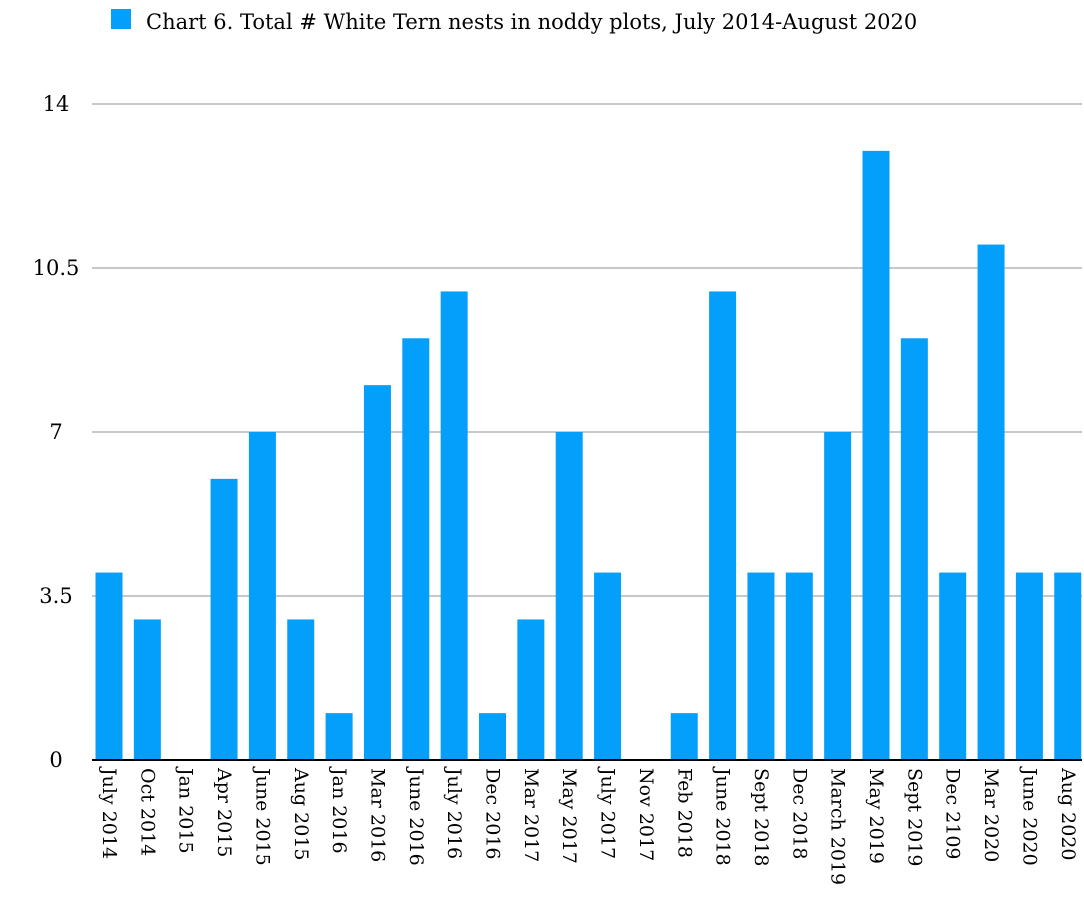 The width and height of the screenshot is (1084, 917). I want to click on y-tick-label: 3.5, so click(55, 596).